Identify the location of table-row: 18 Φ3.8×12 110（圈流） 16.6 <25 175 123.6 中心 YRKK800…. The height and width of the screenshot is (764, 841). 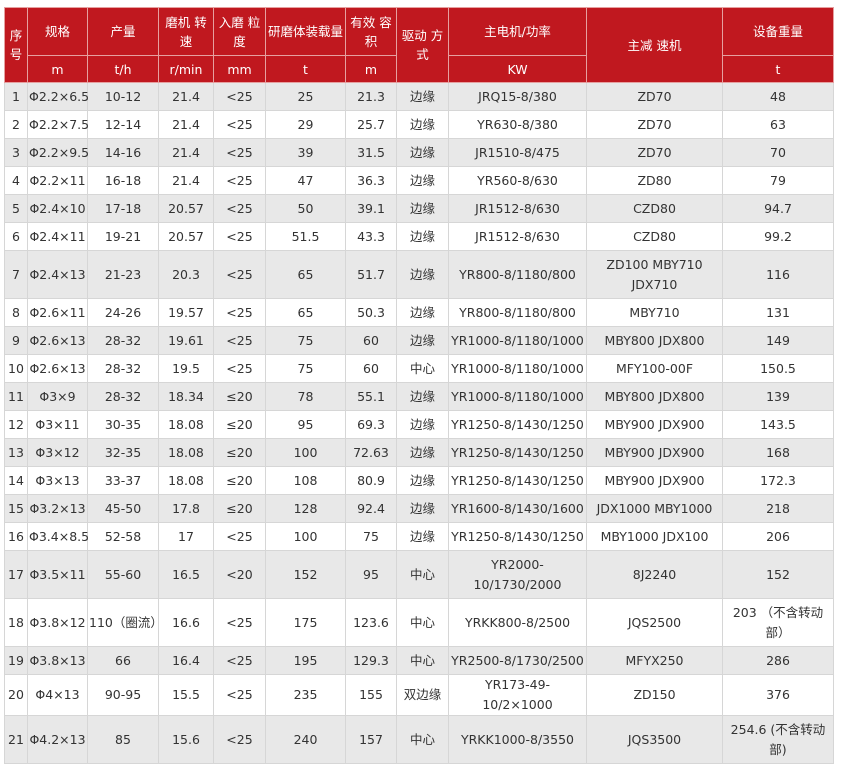
(419, 622).